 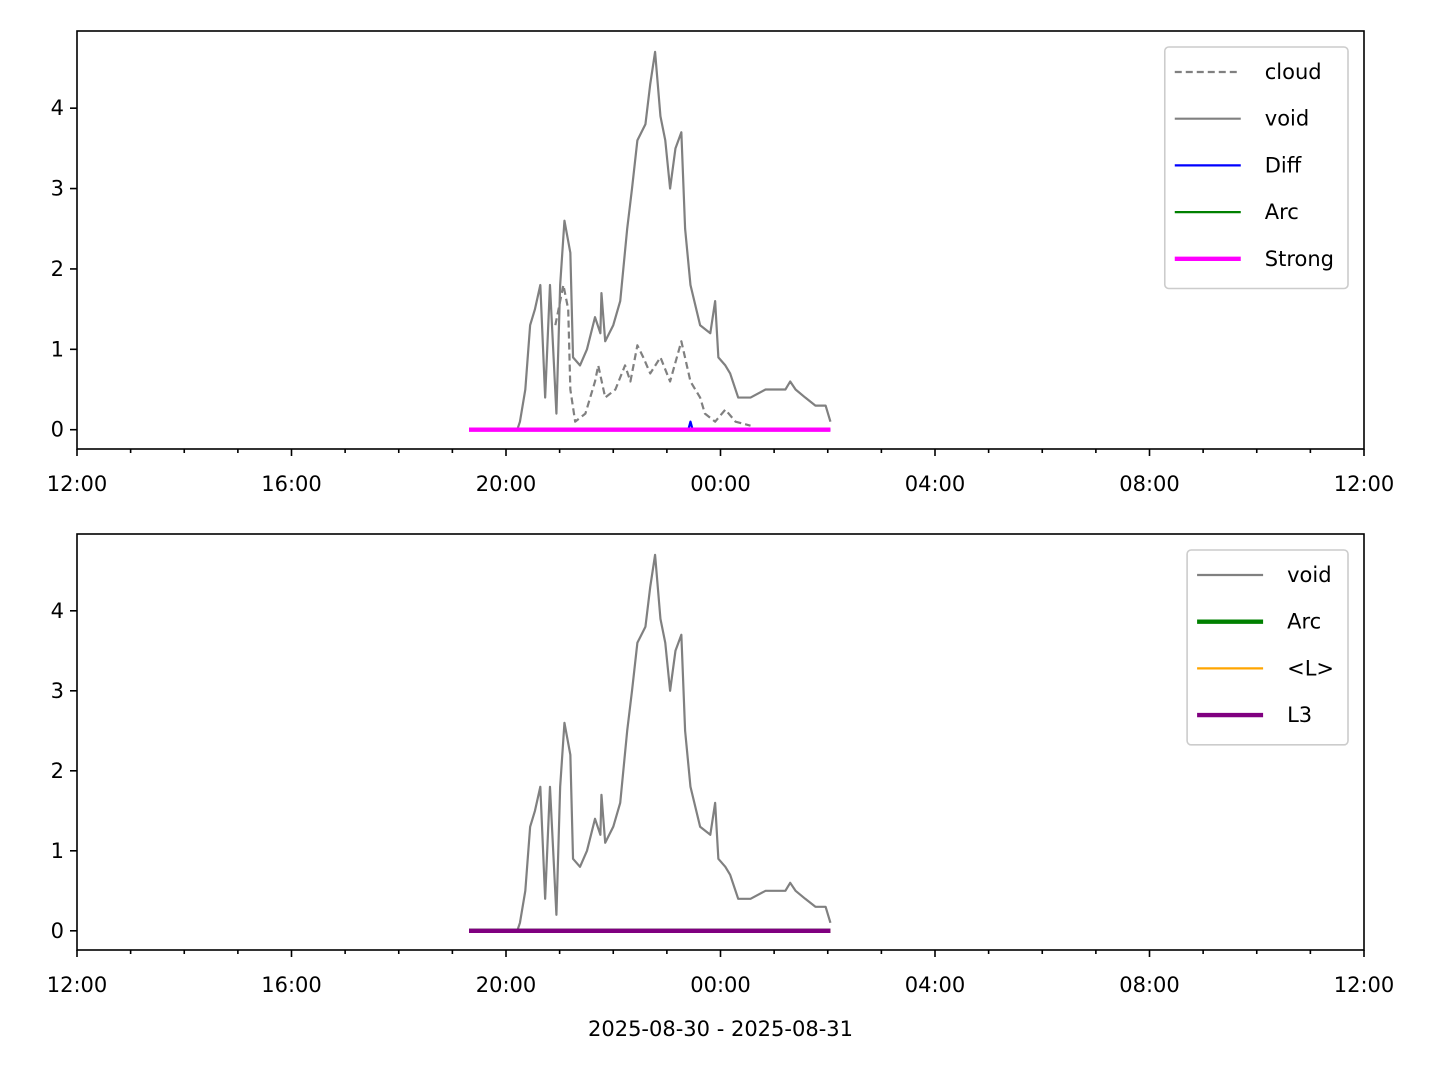 What do you see at coordinates (720, 1029) in the screenshot?
I see `x-axis-label: 2025-08-30 - 2025-08-31` at bounding box center [720, 1029].